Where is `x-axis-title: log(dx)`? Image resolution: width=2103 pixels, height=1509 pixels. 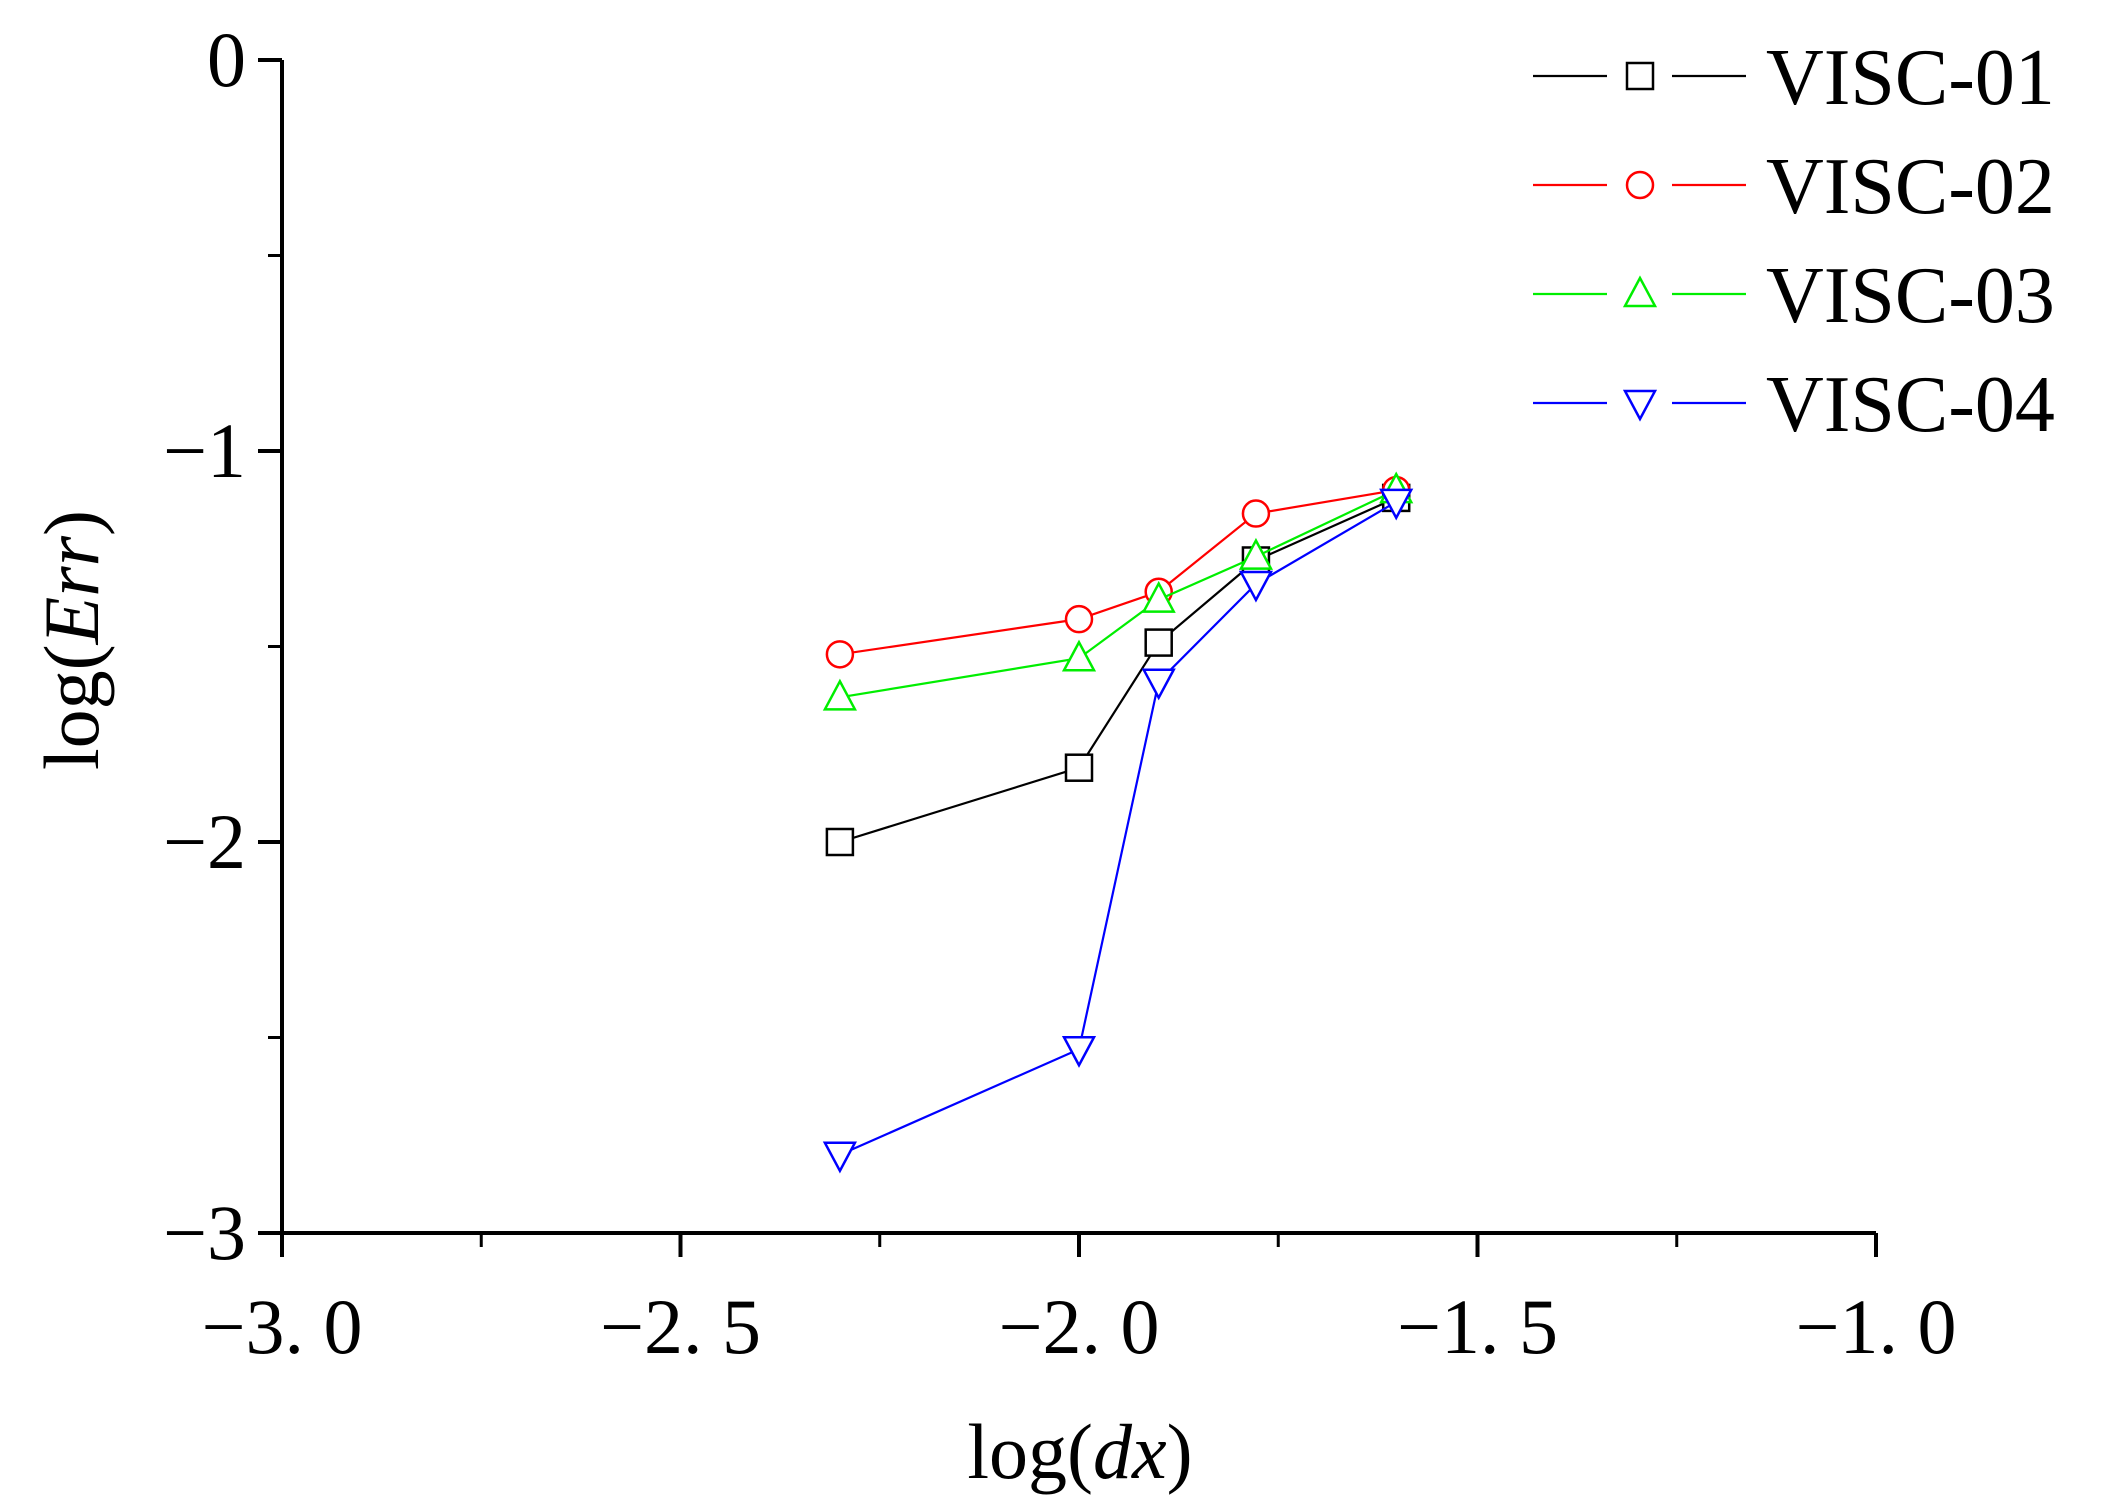
x-axis-title: log(dx) is located at coordinates (1079, 1451).